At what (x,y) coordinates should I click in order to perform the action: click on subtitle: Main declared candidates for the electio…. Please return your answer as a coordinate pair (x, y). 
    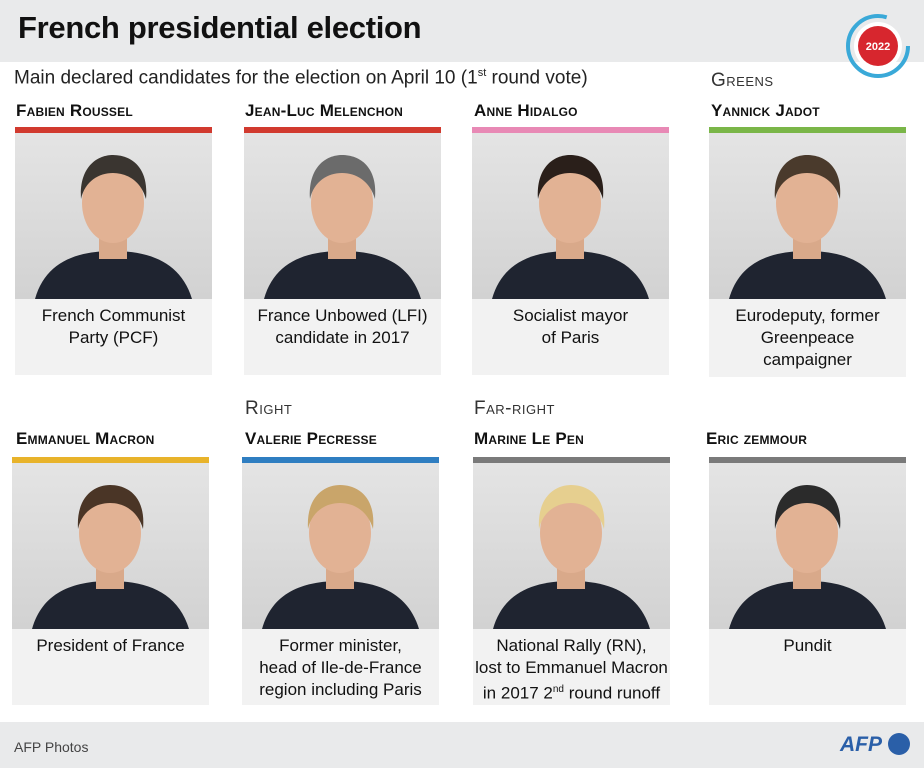
    Looking at the image, I should click on (301, 78).